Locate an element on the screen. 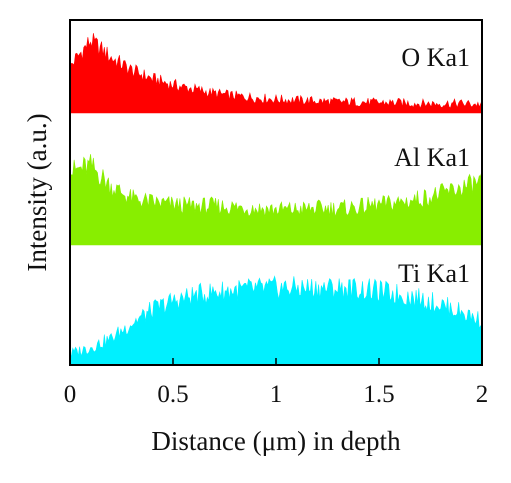  x-tick-label: 2 is located at coordinates (482, 394).